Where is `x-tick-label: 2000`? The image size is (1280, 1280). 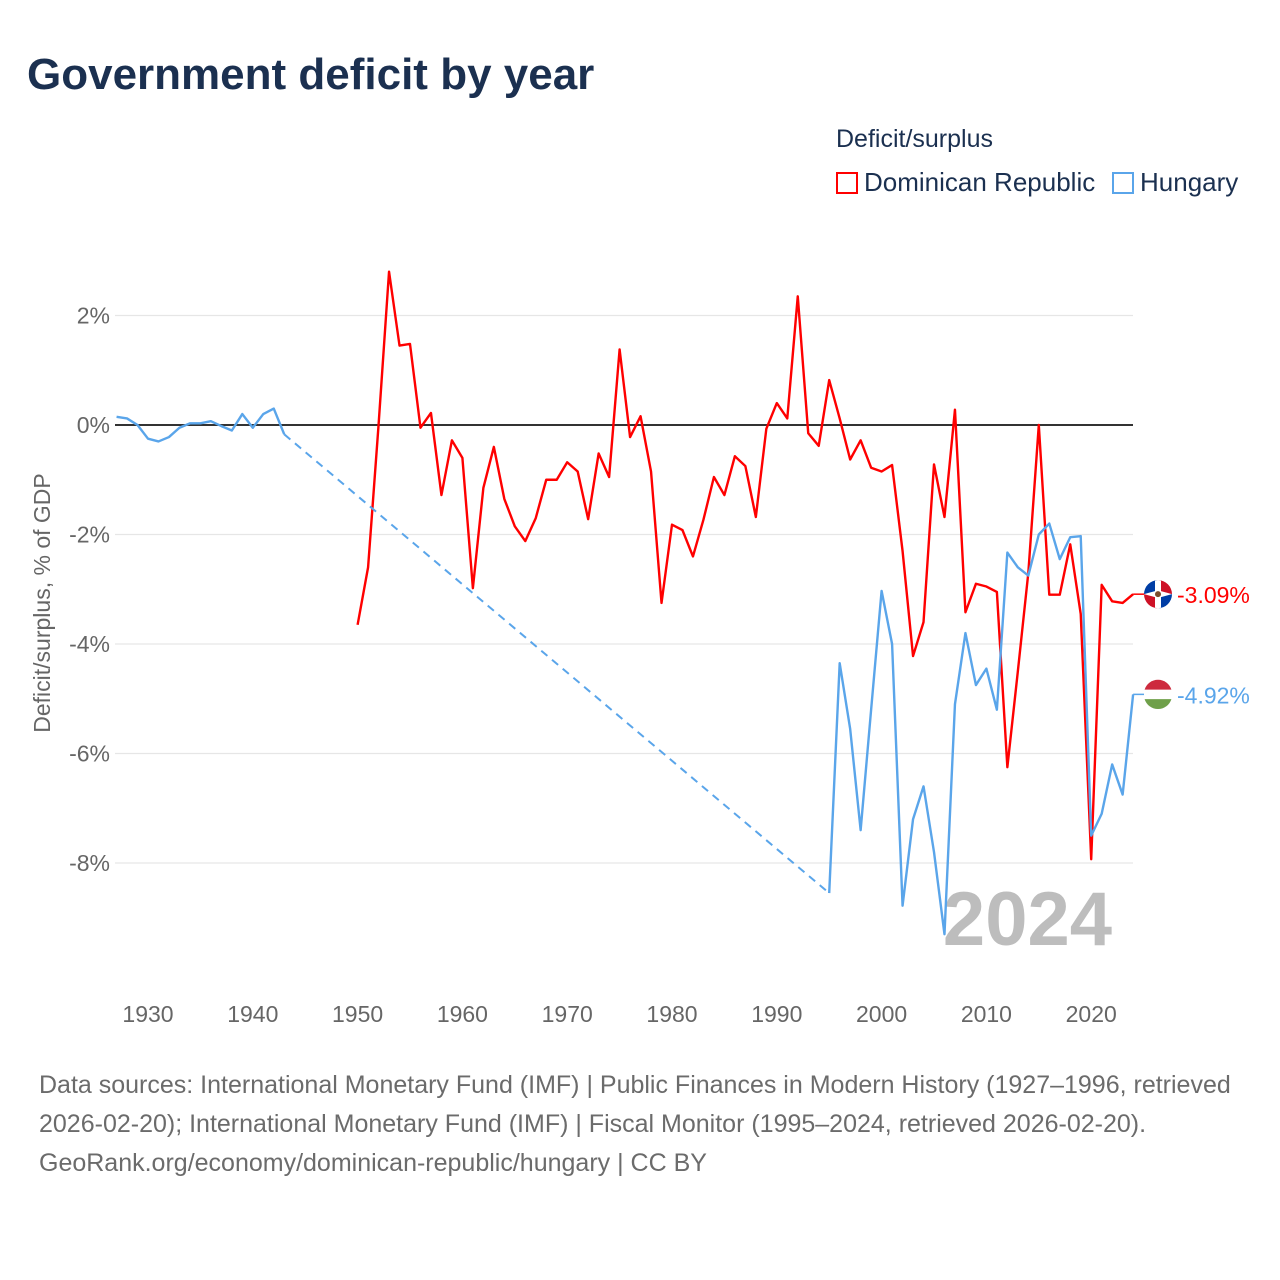 x-tick-label: 2000 is located at coordinates (881, 1014).